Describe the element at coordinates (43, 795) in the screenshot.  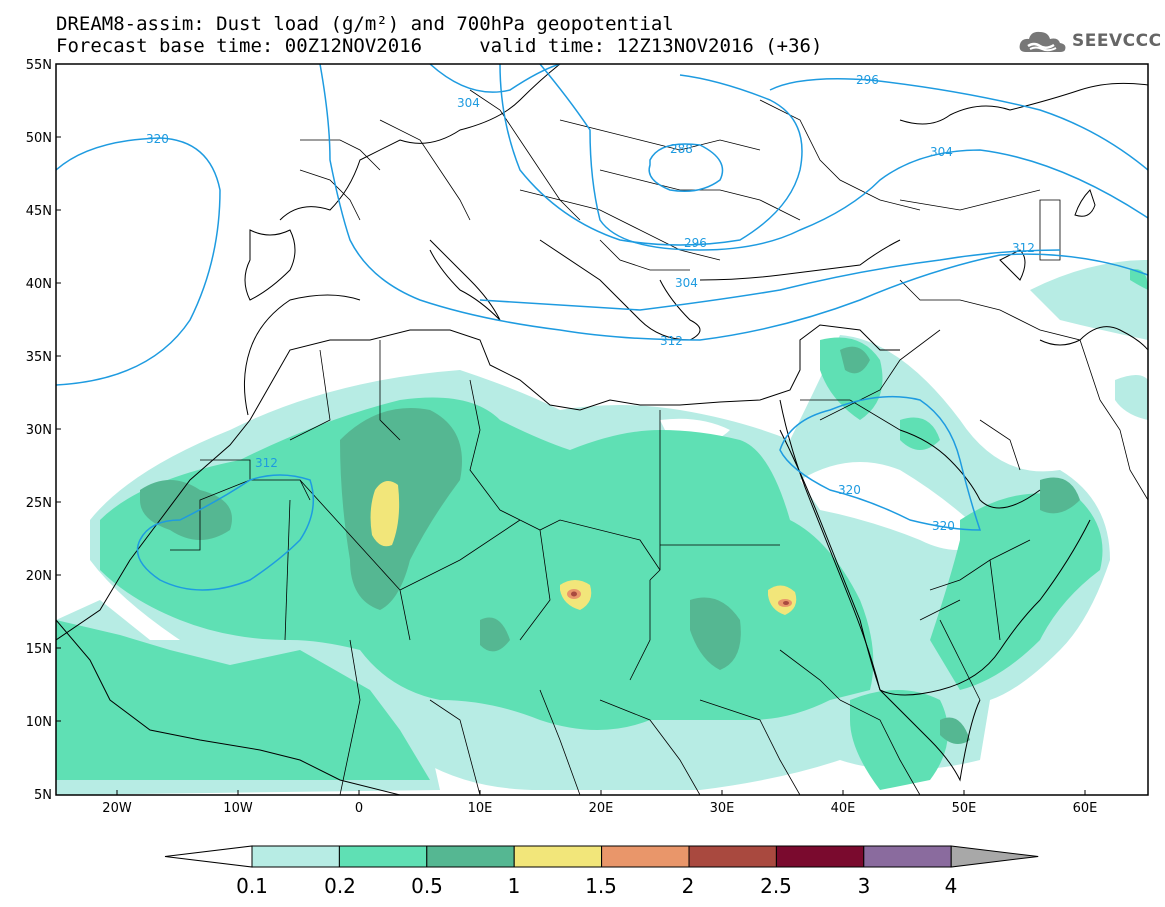
I see `lat-label: 5N` at that location.